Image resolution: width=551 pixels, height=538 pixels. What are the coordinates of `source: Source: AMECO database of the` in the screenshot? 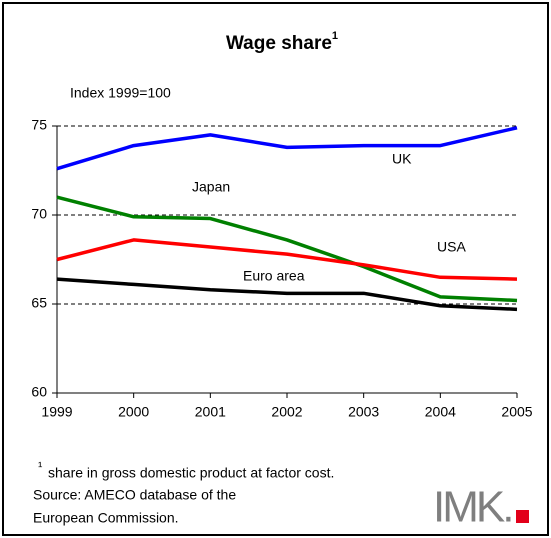 It's located at (134, 495).